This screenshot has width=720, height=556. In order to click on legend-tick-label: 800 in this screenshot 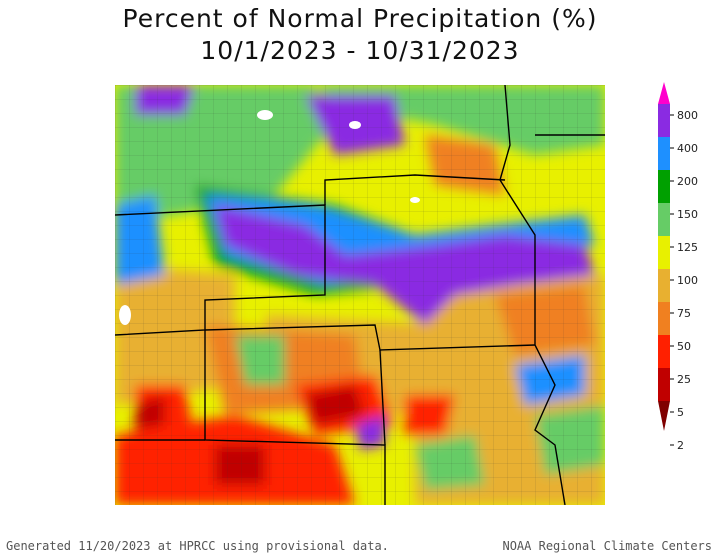, I will do `click(687, 115)`.